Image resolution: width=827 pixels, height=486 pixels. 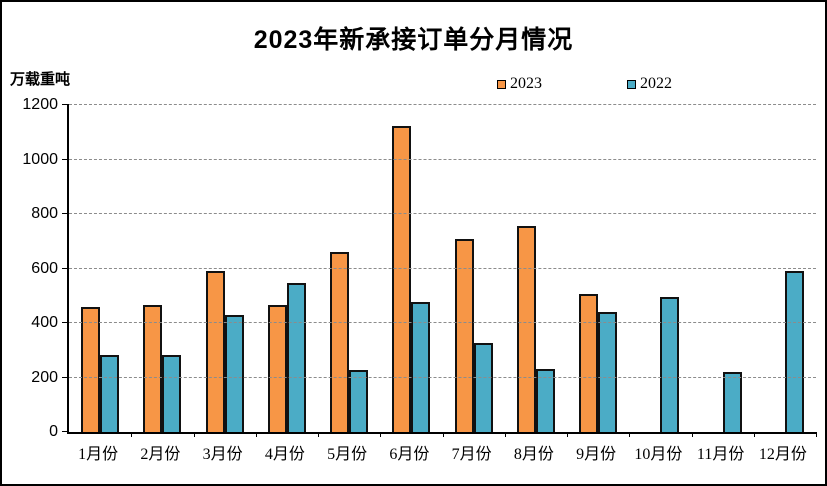 I want to click on bar-2023-4月份, so click(x=277, y=368).